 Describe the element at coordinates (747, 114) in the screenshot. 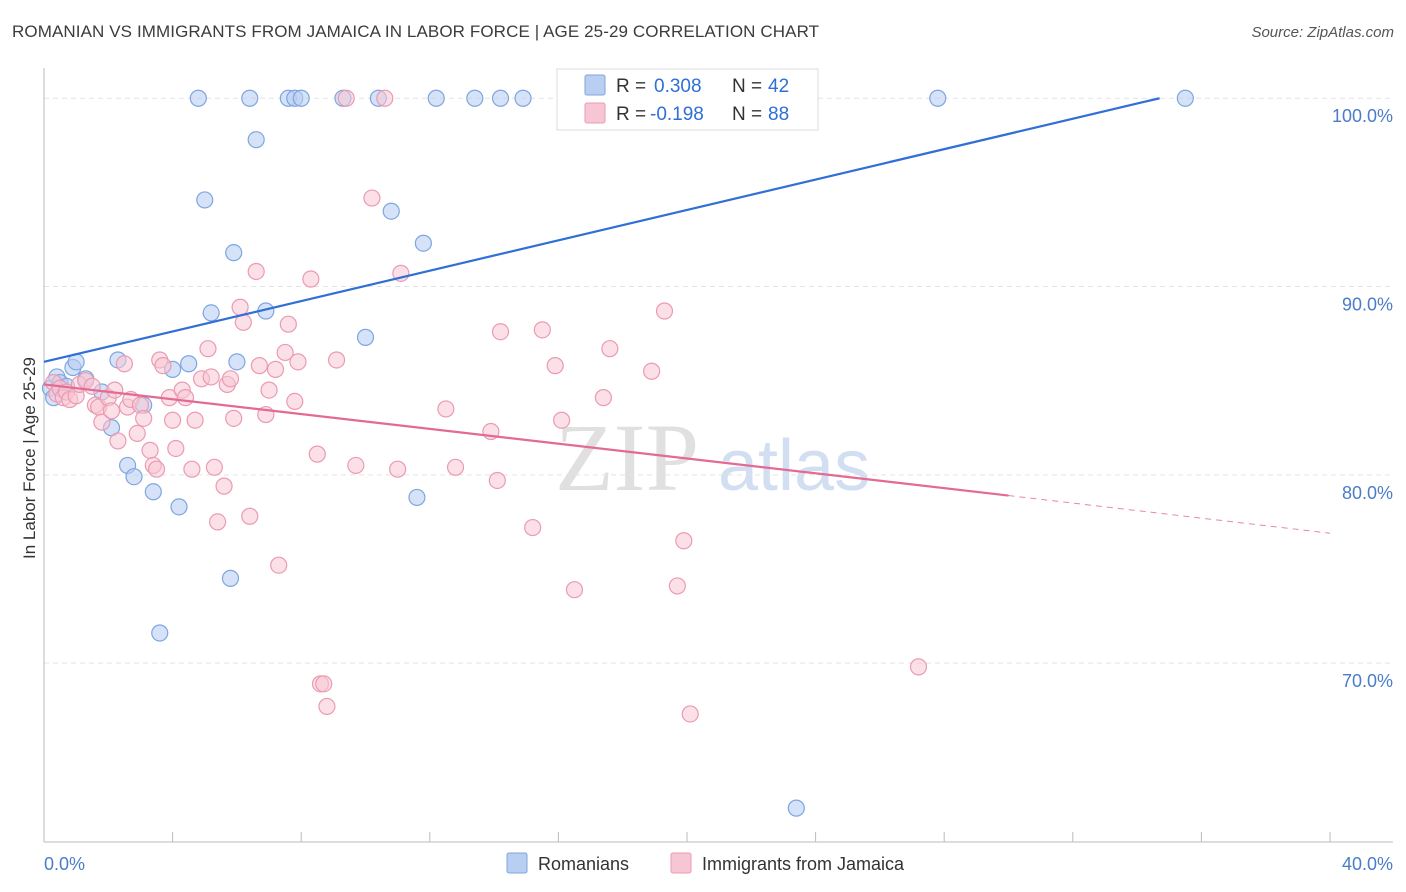

I see `legend-n-label-jamaica: N =` at that location.